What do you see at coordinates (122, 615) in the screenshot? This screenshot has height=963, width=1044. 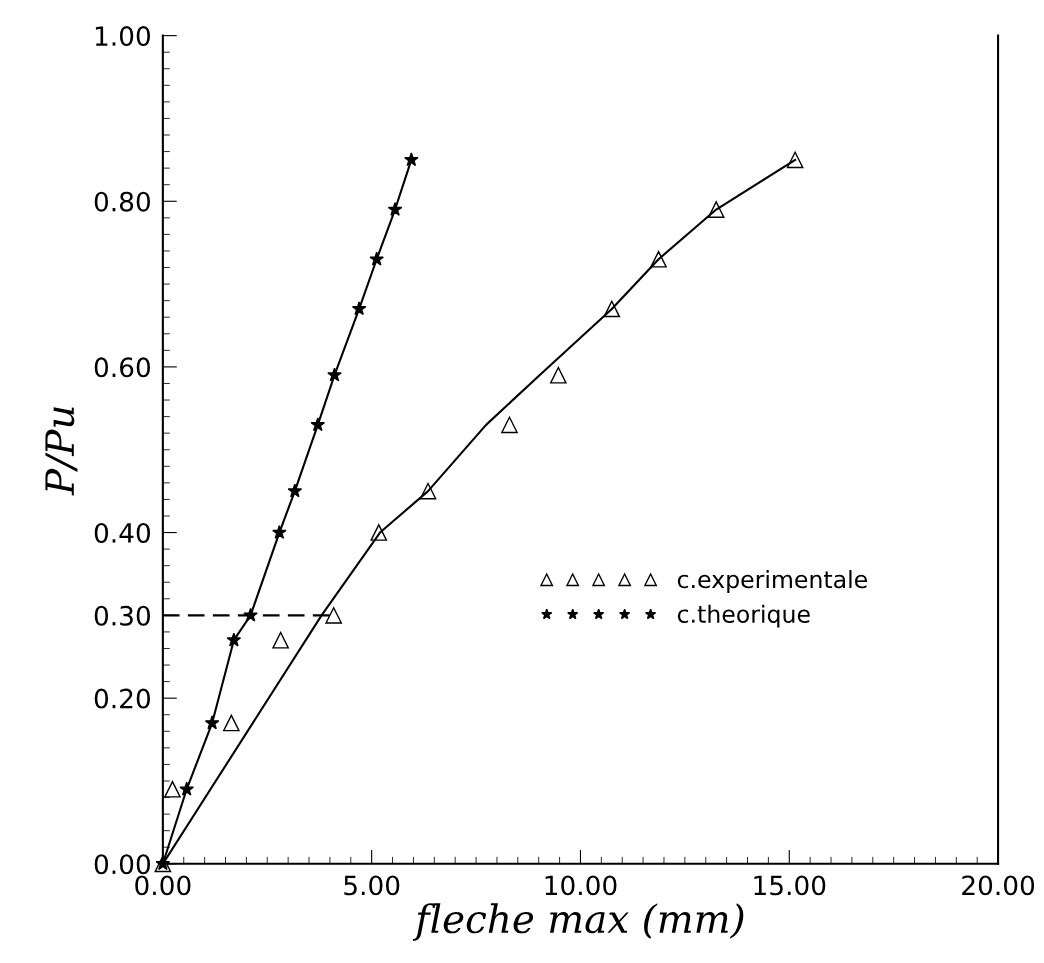 I see `y-tick-label: 0.30` at bounding box center [122, 615].